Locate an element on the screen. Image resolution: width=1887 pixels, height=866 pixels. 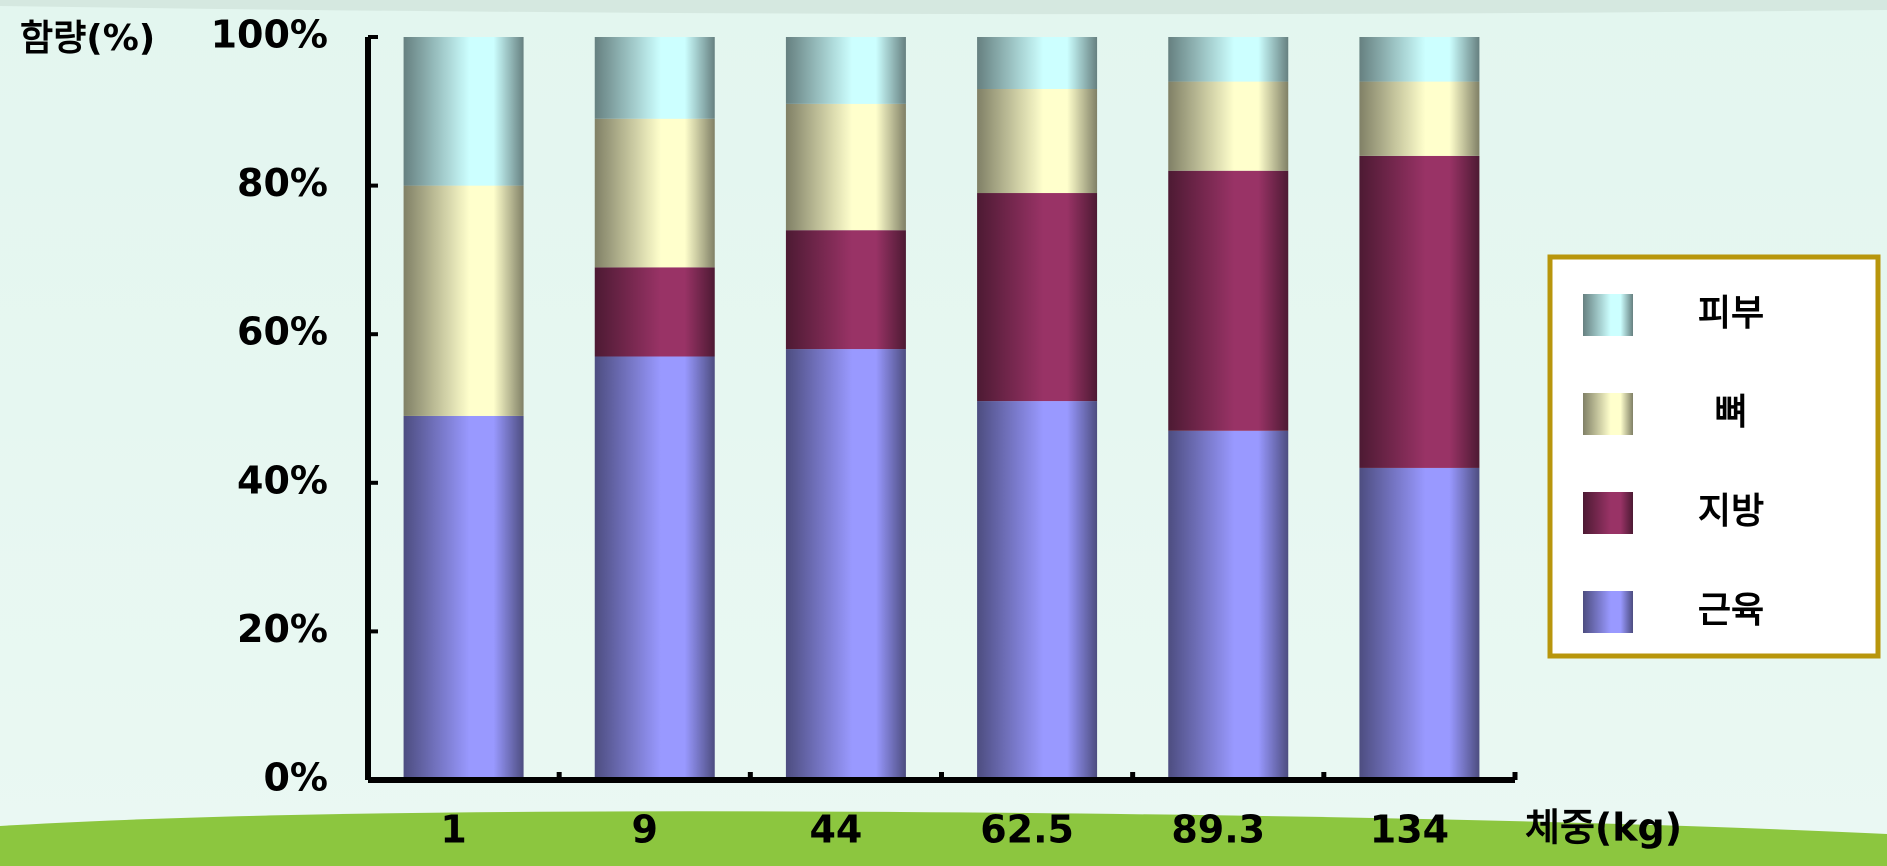
y-tick-label: 100% is located at coordinates (269, 35).